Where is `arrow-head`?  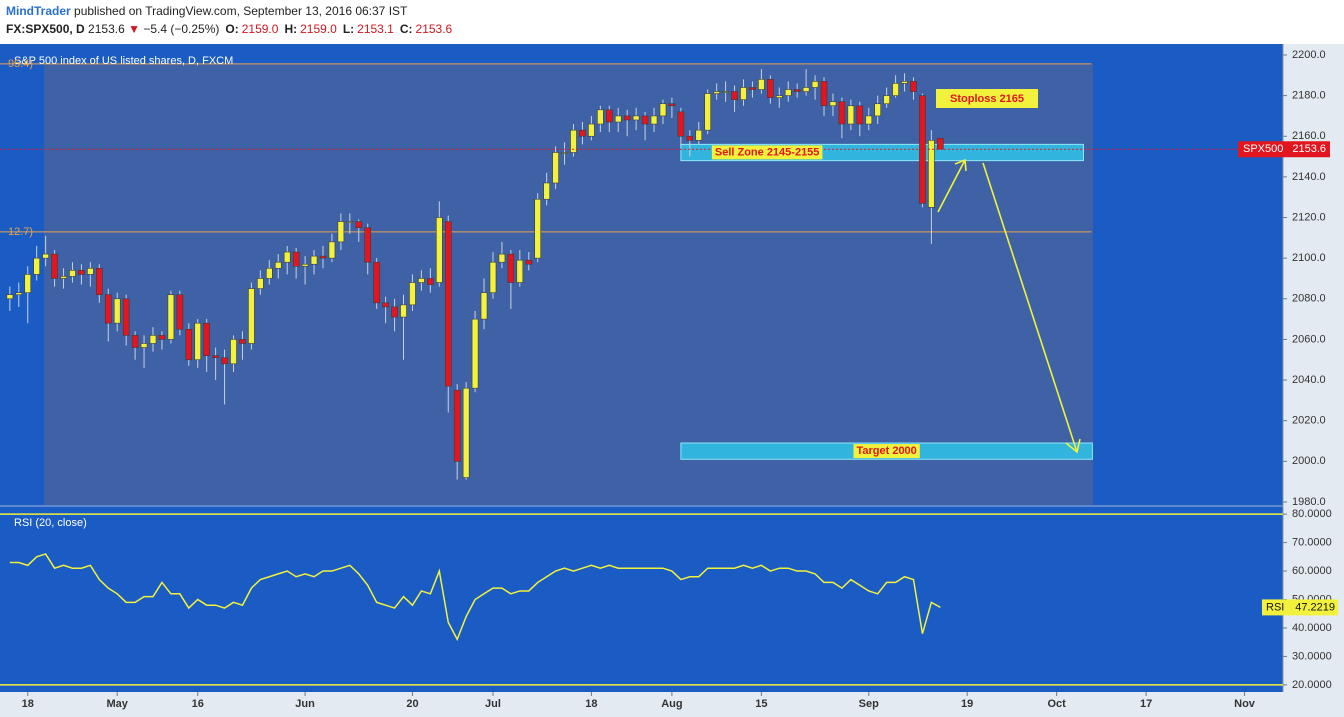 arrow-head is located at coordinates (1073, 446).